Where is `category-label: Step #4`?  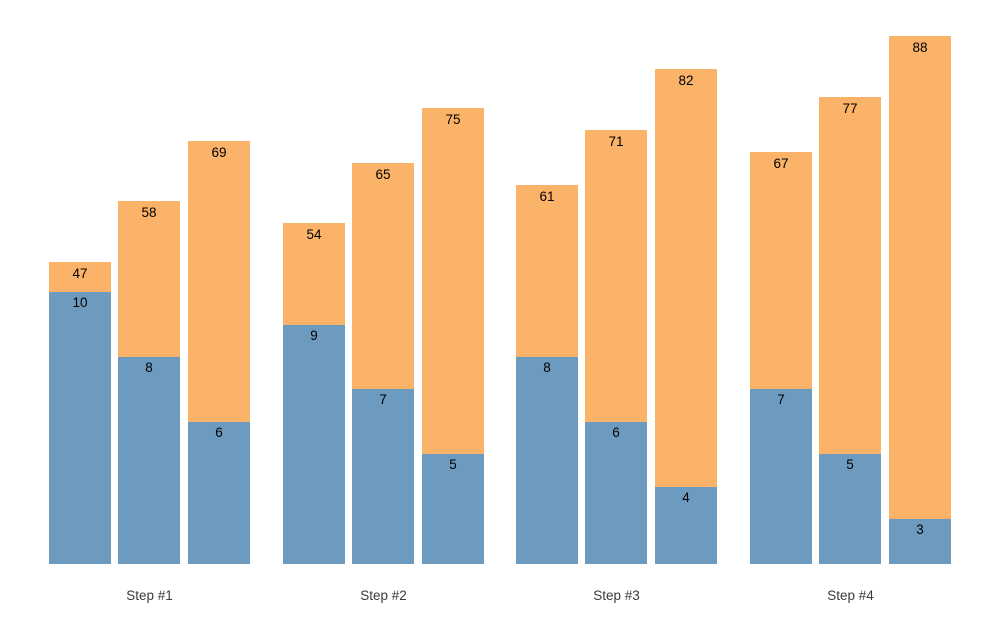
category-label: Step #4 is located at coordinates (850, 595).